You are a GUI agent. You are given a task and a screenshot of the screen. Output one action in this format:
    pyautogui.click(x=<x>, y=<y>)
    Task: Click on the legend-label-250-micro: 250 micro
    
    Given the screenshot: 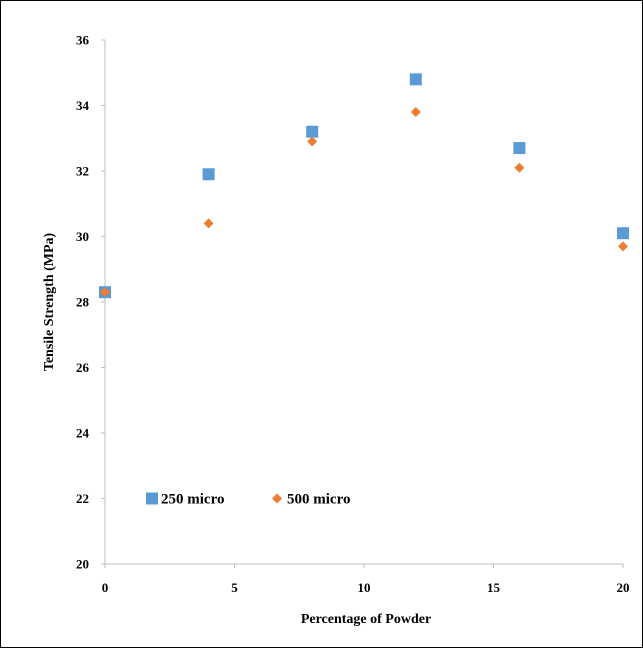 What is the action you would take?
    pyautogui.click(x=192, y=500)
    